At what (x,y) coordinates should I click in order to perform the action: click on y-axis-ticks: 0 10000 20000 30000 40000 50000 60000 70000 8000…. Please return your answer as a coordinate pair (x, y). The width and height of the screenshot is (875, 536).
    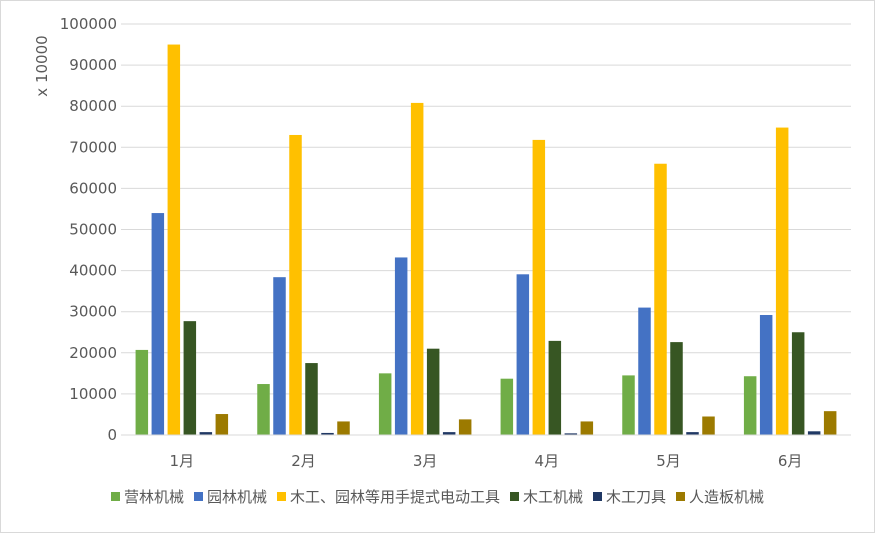
    Looking at the image, I should click on (88, 229).